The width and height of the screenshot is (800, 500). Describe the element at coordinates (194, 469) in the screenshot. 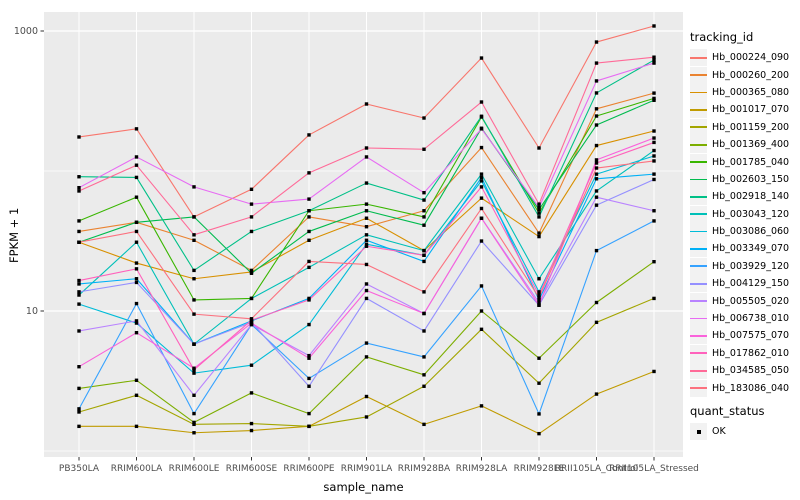

I see `x-tick-label: RRIM600LE` at that location.